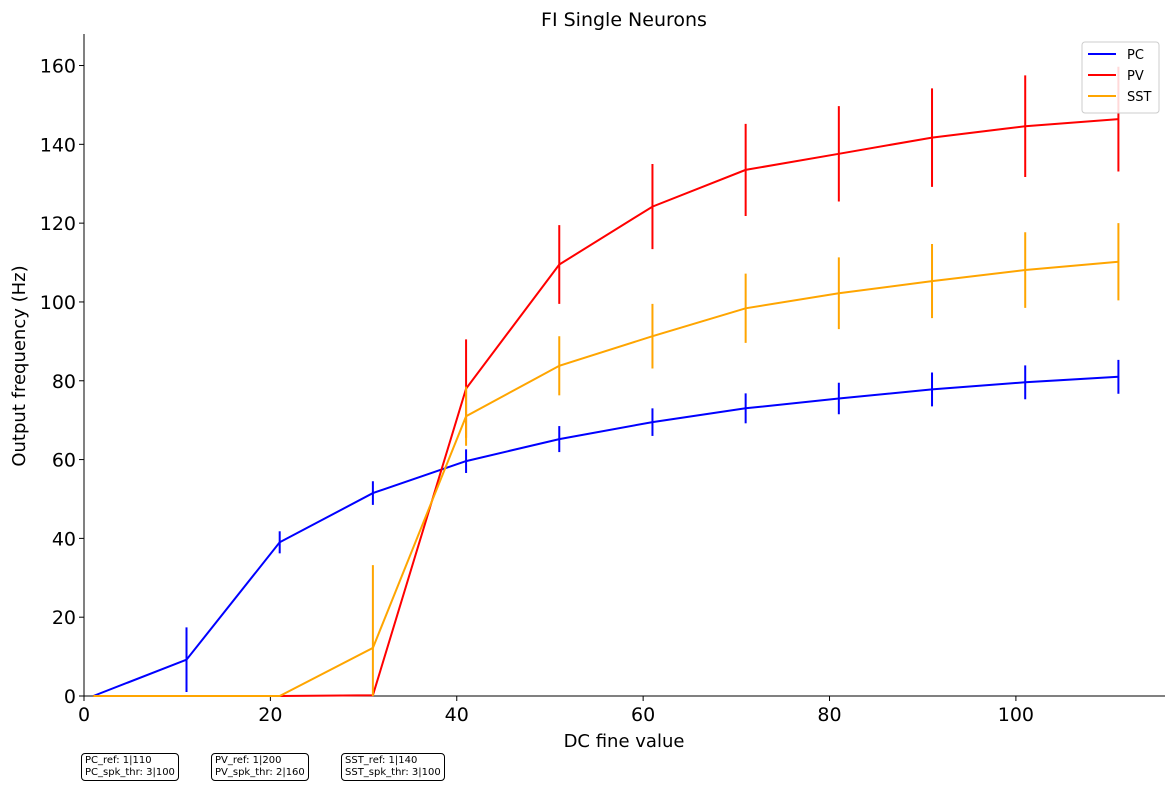  What do you see at coordinates (130, 772) in the screenshot?
I see `annotation-pc-spk-thr: PC_spk_thr: 3|100` at bounding box center [130, 772].